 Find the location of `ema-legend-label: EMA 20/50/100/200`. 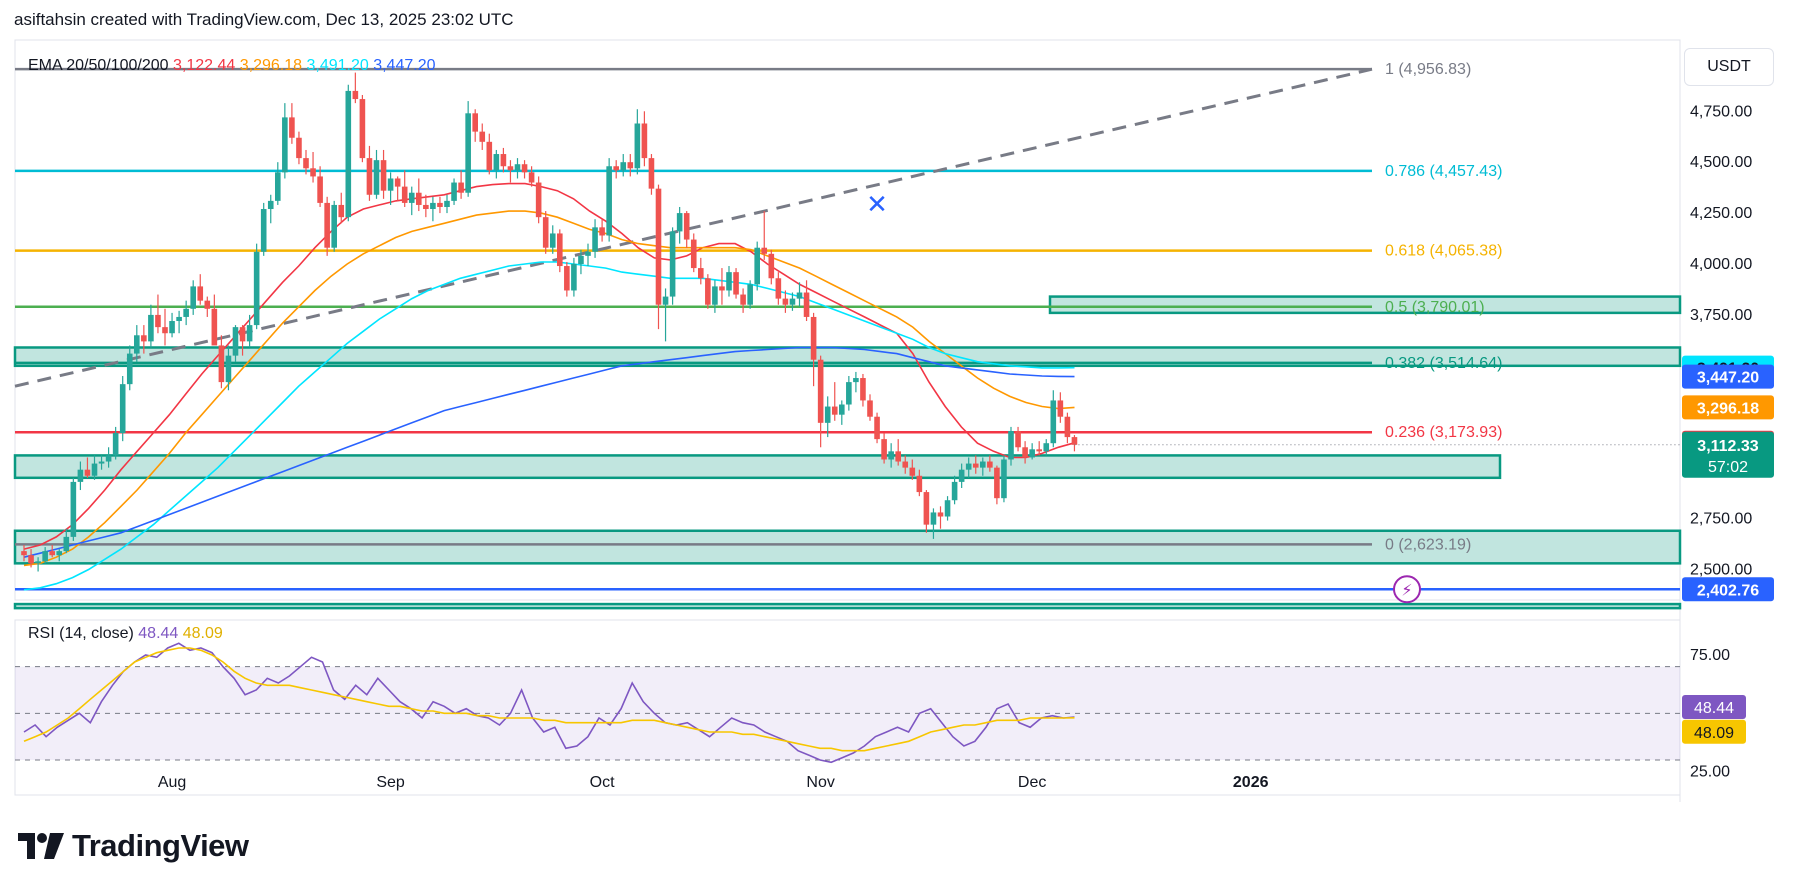

ema-legend-label: EMA 20/50/100/200 is located at coordinates (100, 65).